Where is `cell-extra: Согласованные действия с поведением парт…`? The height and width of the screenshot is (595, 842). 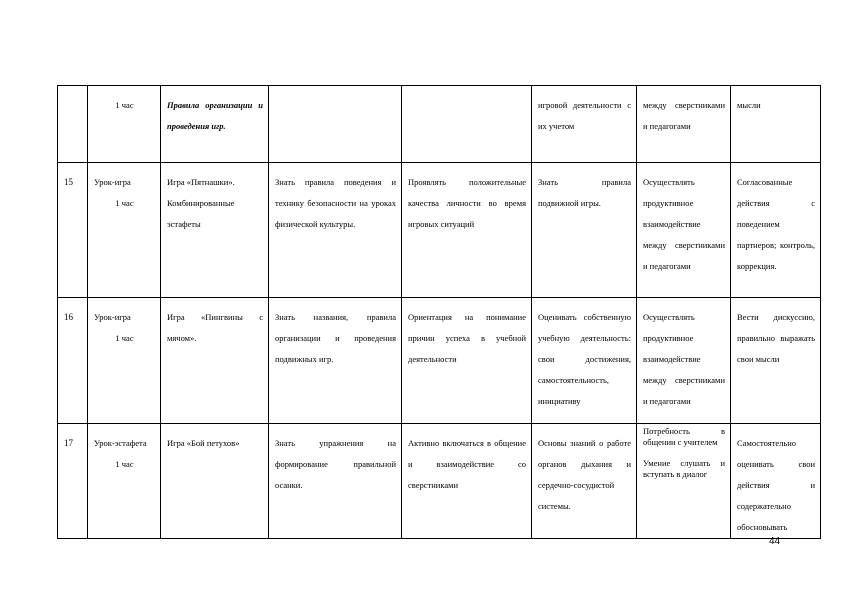
cell-extra: Согласованные действия с поведением парт… is located at coordinates (775, 230).